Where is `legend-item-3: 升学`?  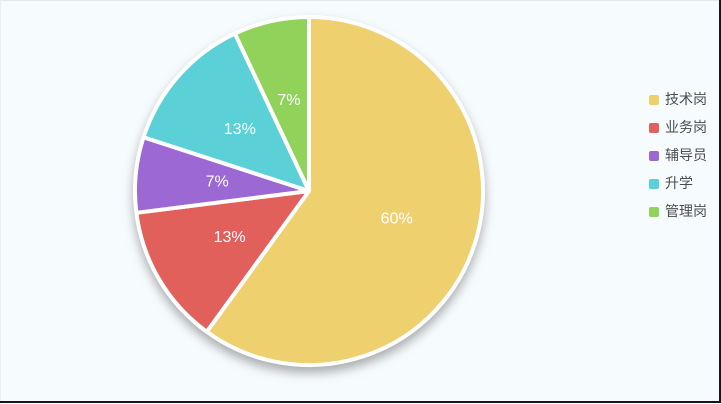 legend-item-3: 升学 is located at coordinates (678, 183).